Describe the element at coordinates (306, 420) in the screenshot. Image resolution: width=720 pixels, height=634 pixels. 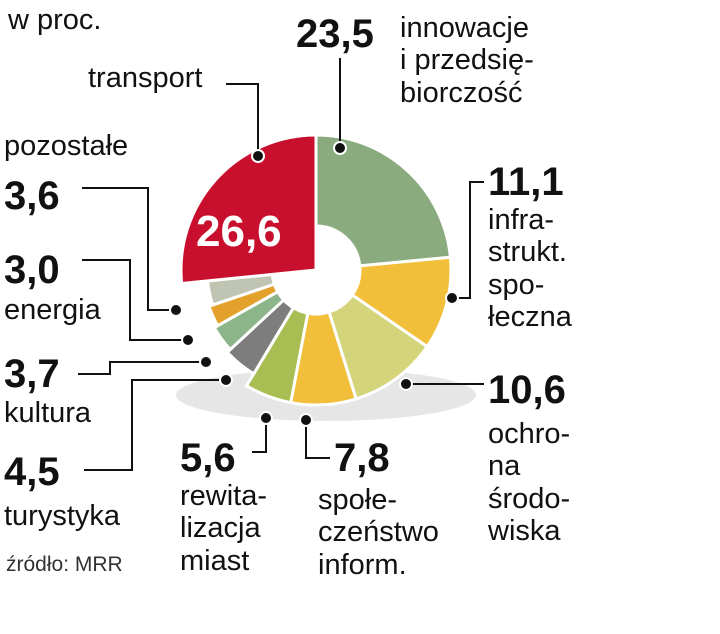
I see `leader-dot-spoleczenstwo` at that location.